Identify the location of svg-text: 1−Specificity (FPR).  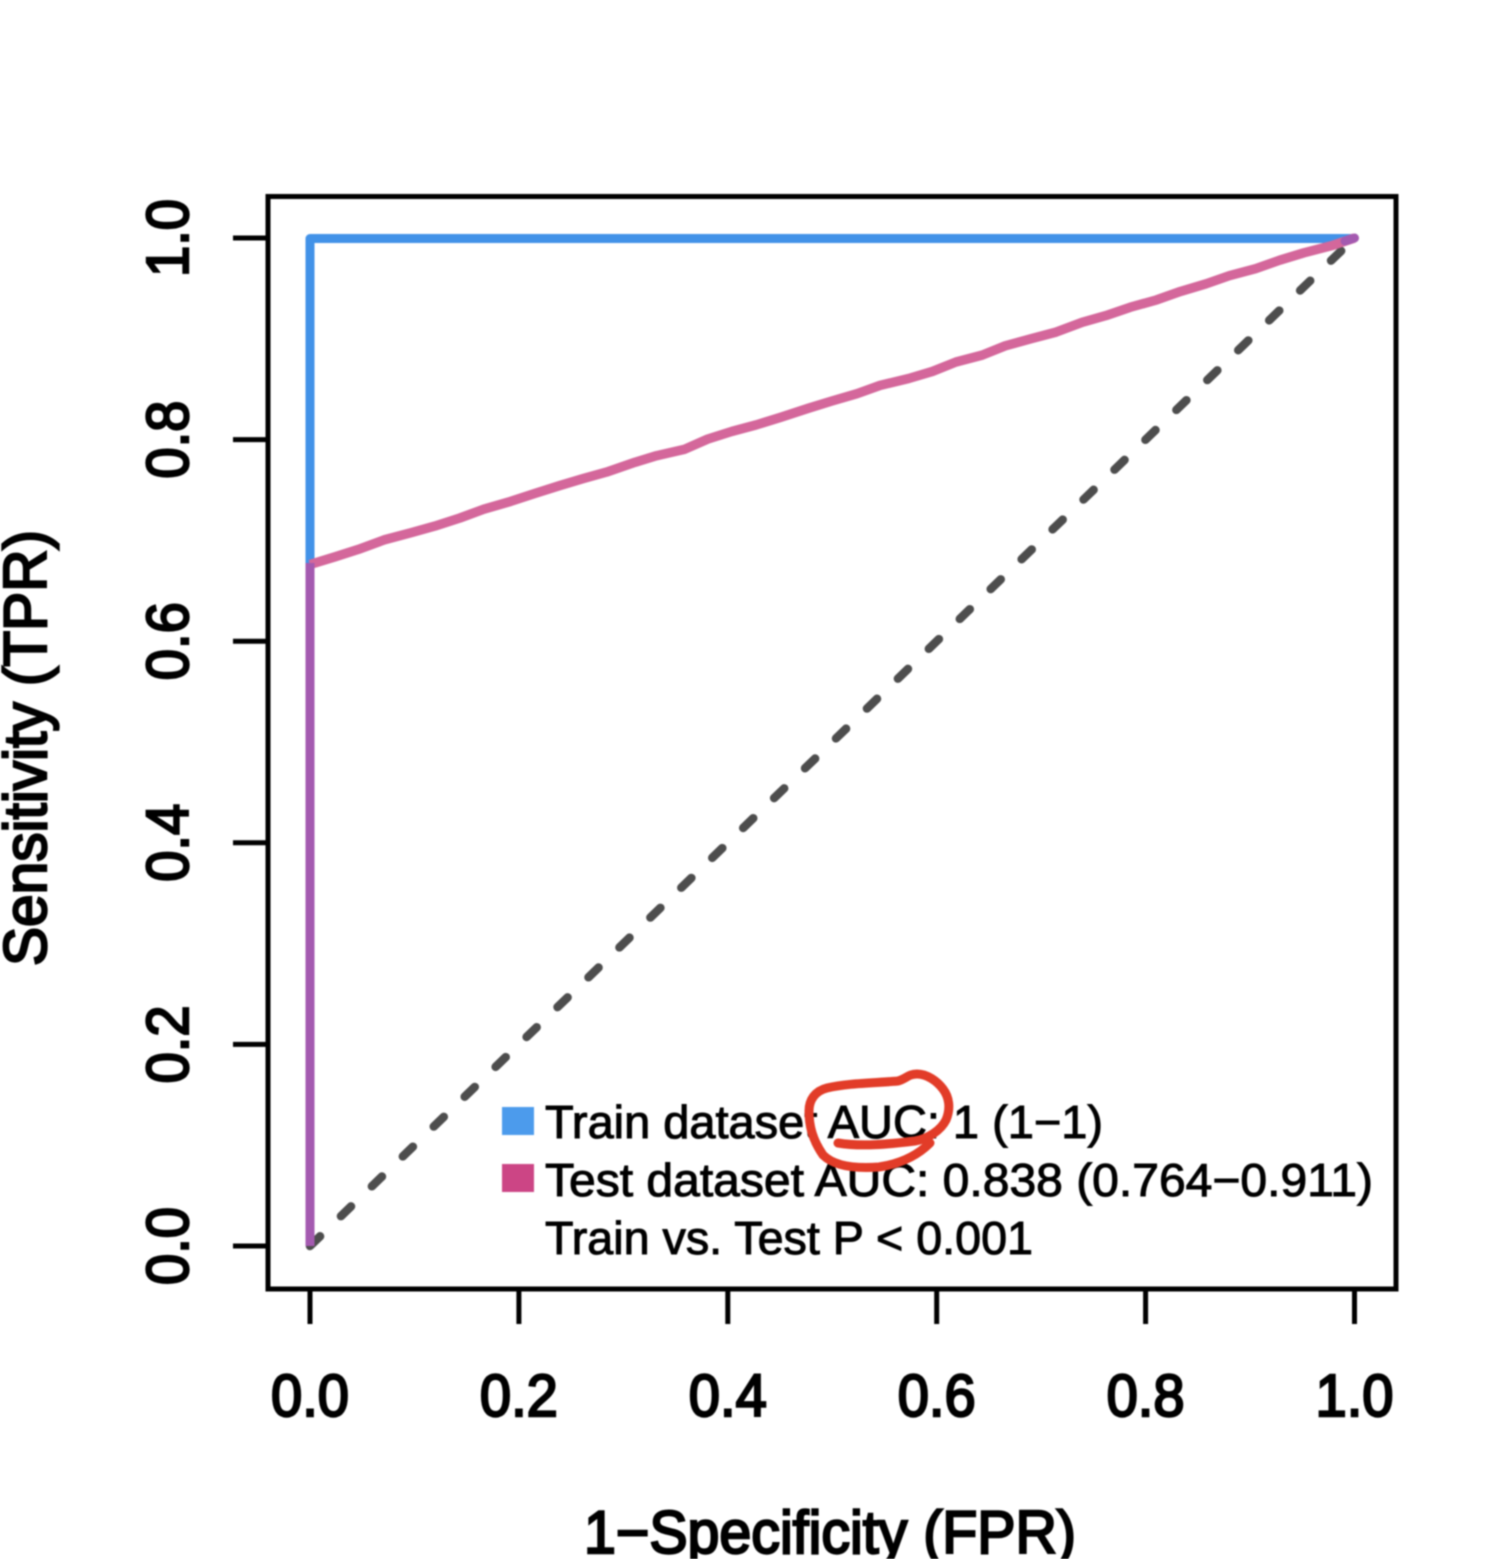
(830, 1529).